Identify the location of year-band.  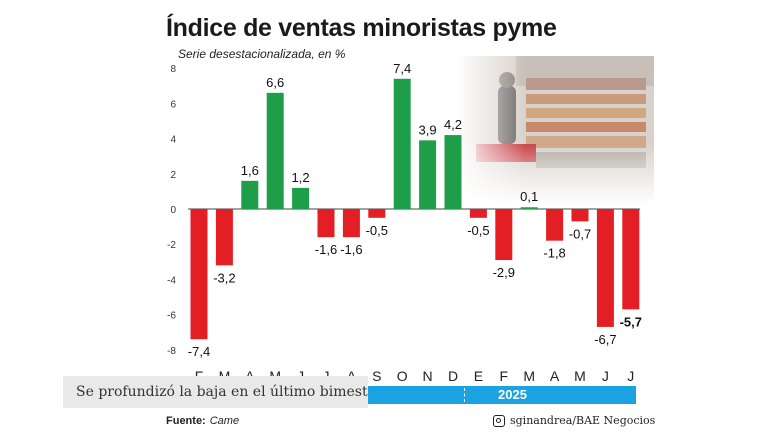
(502, 395).